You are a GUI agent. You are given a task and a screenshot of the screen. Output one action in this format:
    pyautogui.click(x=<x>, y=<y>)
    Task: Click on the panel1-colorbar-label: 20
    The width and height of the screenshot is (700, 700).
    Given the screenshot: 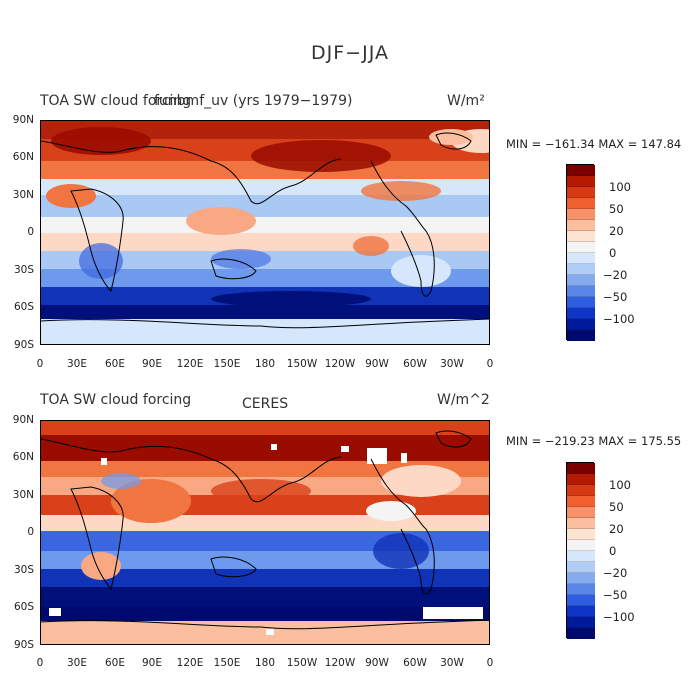 What is the action you would take?
    pyautogui.click(x=616, y=231)
    